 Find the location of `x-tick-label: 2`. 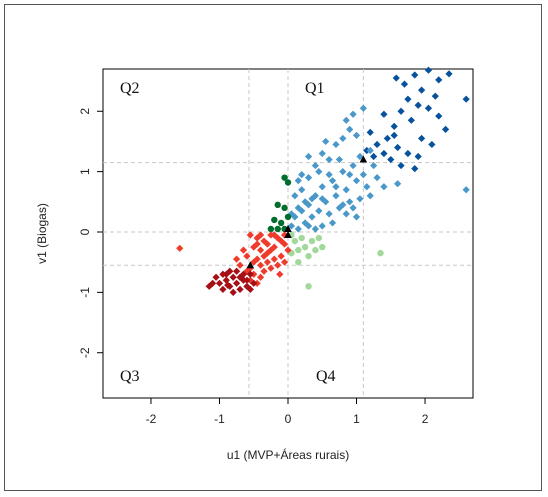

x-tick-label: 2 is located at coordinates (425, 419).